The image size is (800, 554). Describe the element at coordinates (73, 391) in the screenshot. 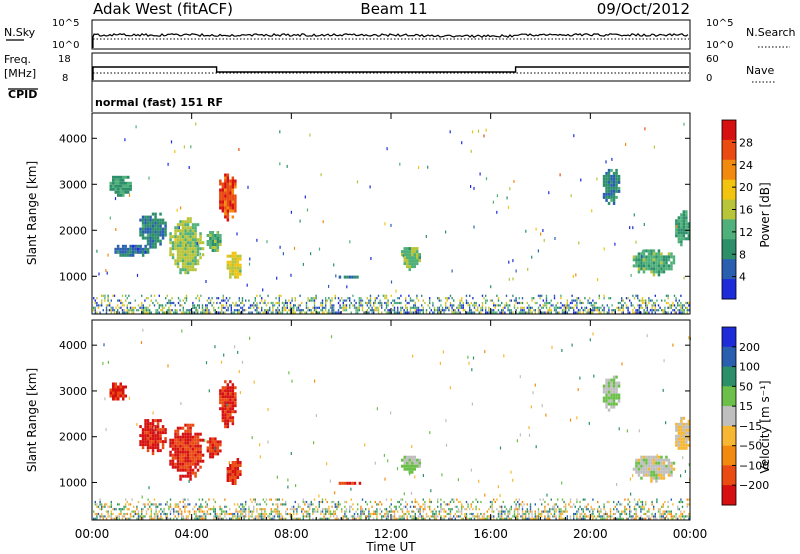

I see `velocity-ytick-label: 3000` at that location.